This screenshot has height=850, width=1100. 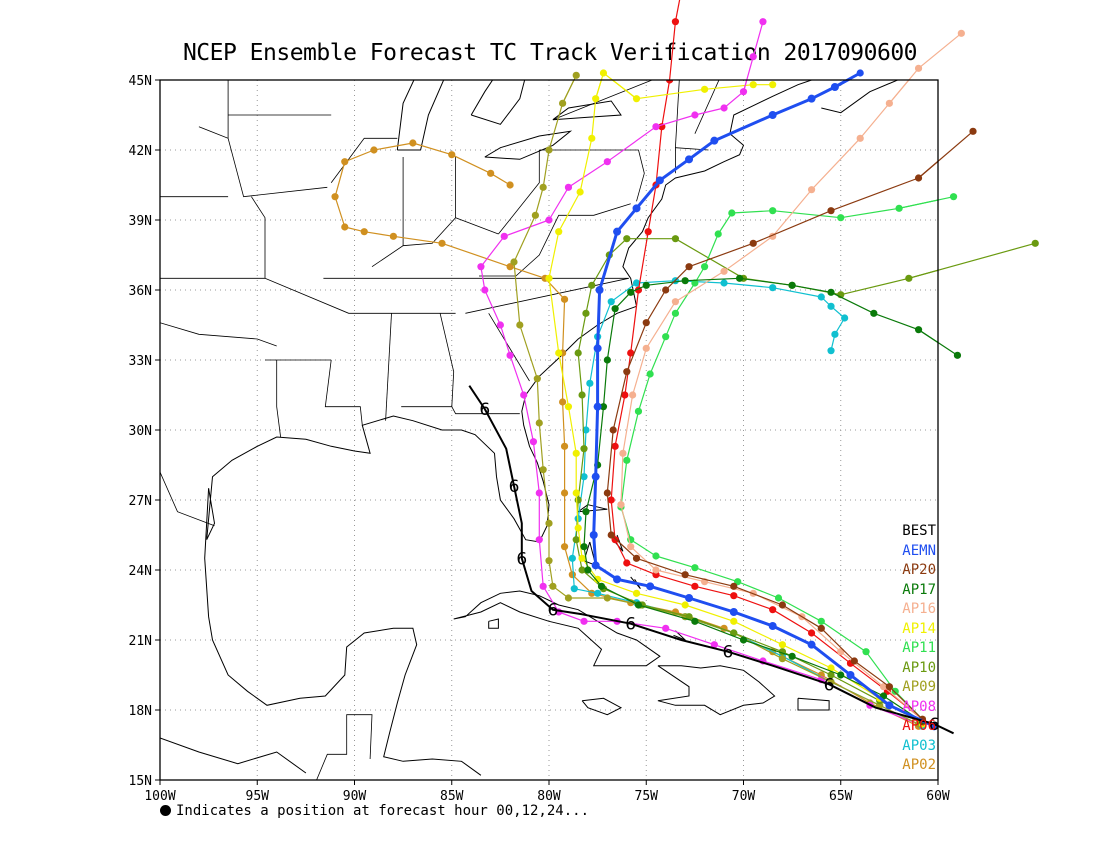 I want to click on legend-item-ap06: AP06, so click(x=919, y=726).